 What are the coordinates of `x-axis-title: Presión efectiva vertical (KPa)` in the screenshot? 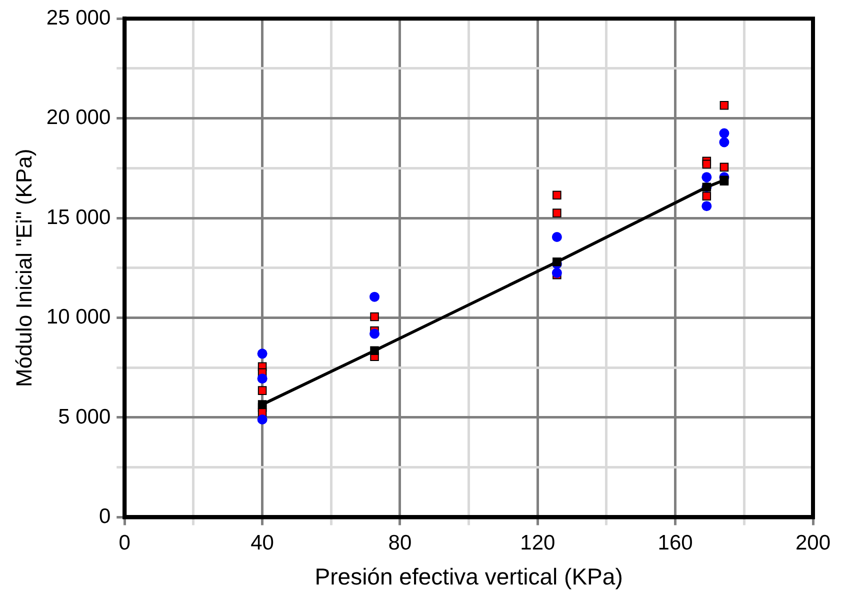 It's located at (468, 577).